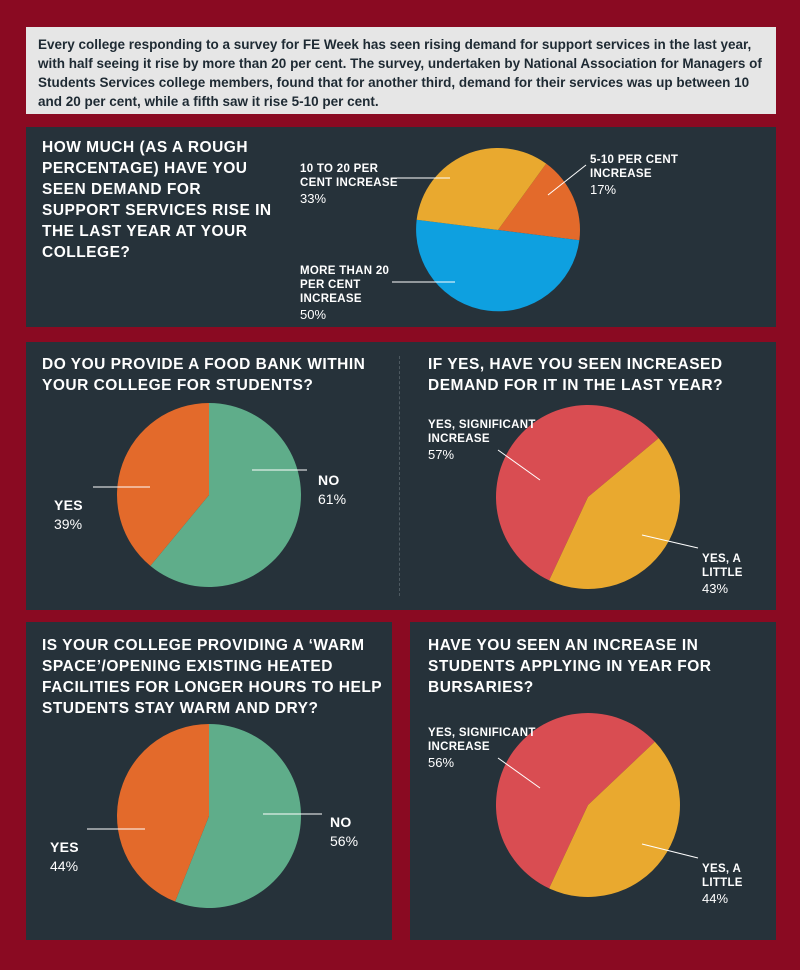  Describe the element at coordinates (349, 184) in the screenshot. I see `label-10-20-per-cent: 10 TO 20 PER CENT INCREASE 33%` at that location.